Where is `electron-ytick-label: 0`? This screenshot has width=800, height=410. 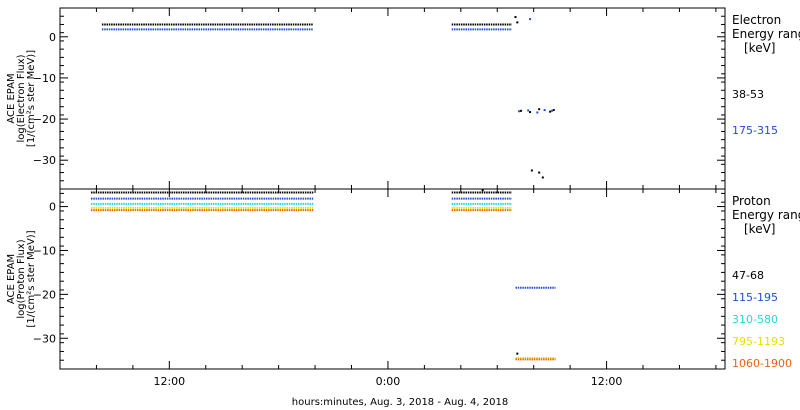 electron-ytick-label: 0 is located at coordinates (52, 37).